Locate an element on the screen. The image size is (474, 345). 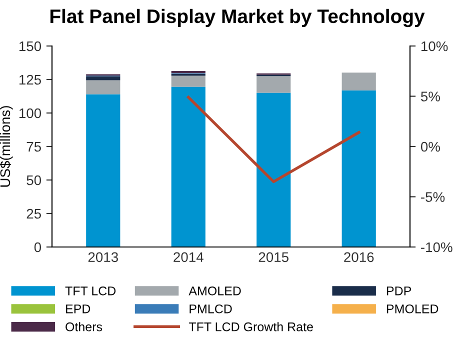
y-tick-label: 0 is located at coordinates (38, 247).